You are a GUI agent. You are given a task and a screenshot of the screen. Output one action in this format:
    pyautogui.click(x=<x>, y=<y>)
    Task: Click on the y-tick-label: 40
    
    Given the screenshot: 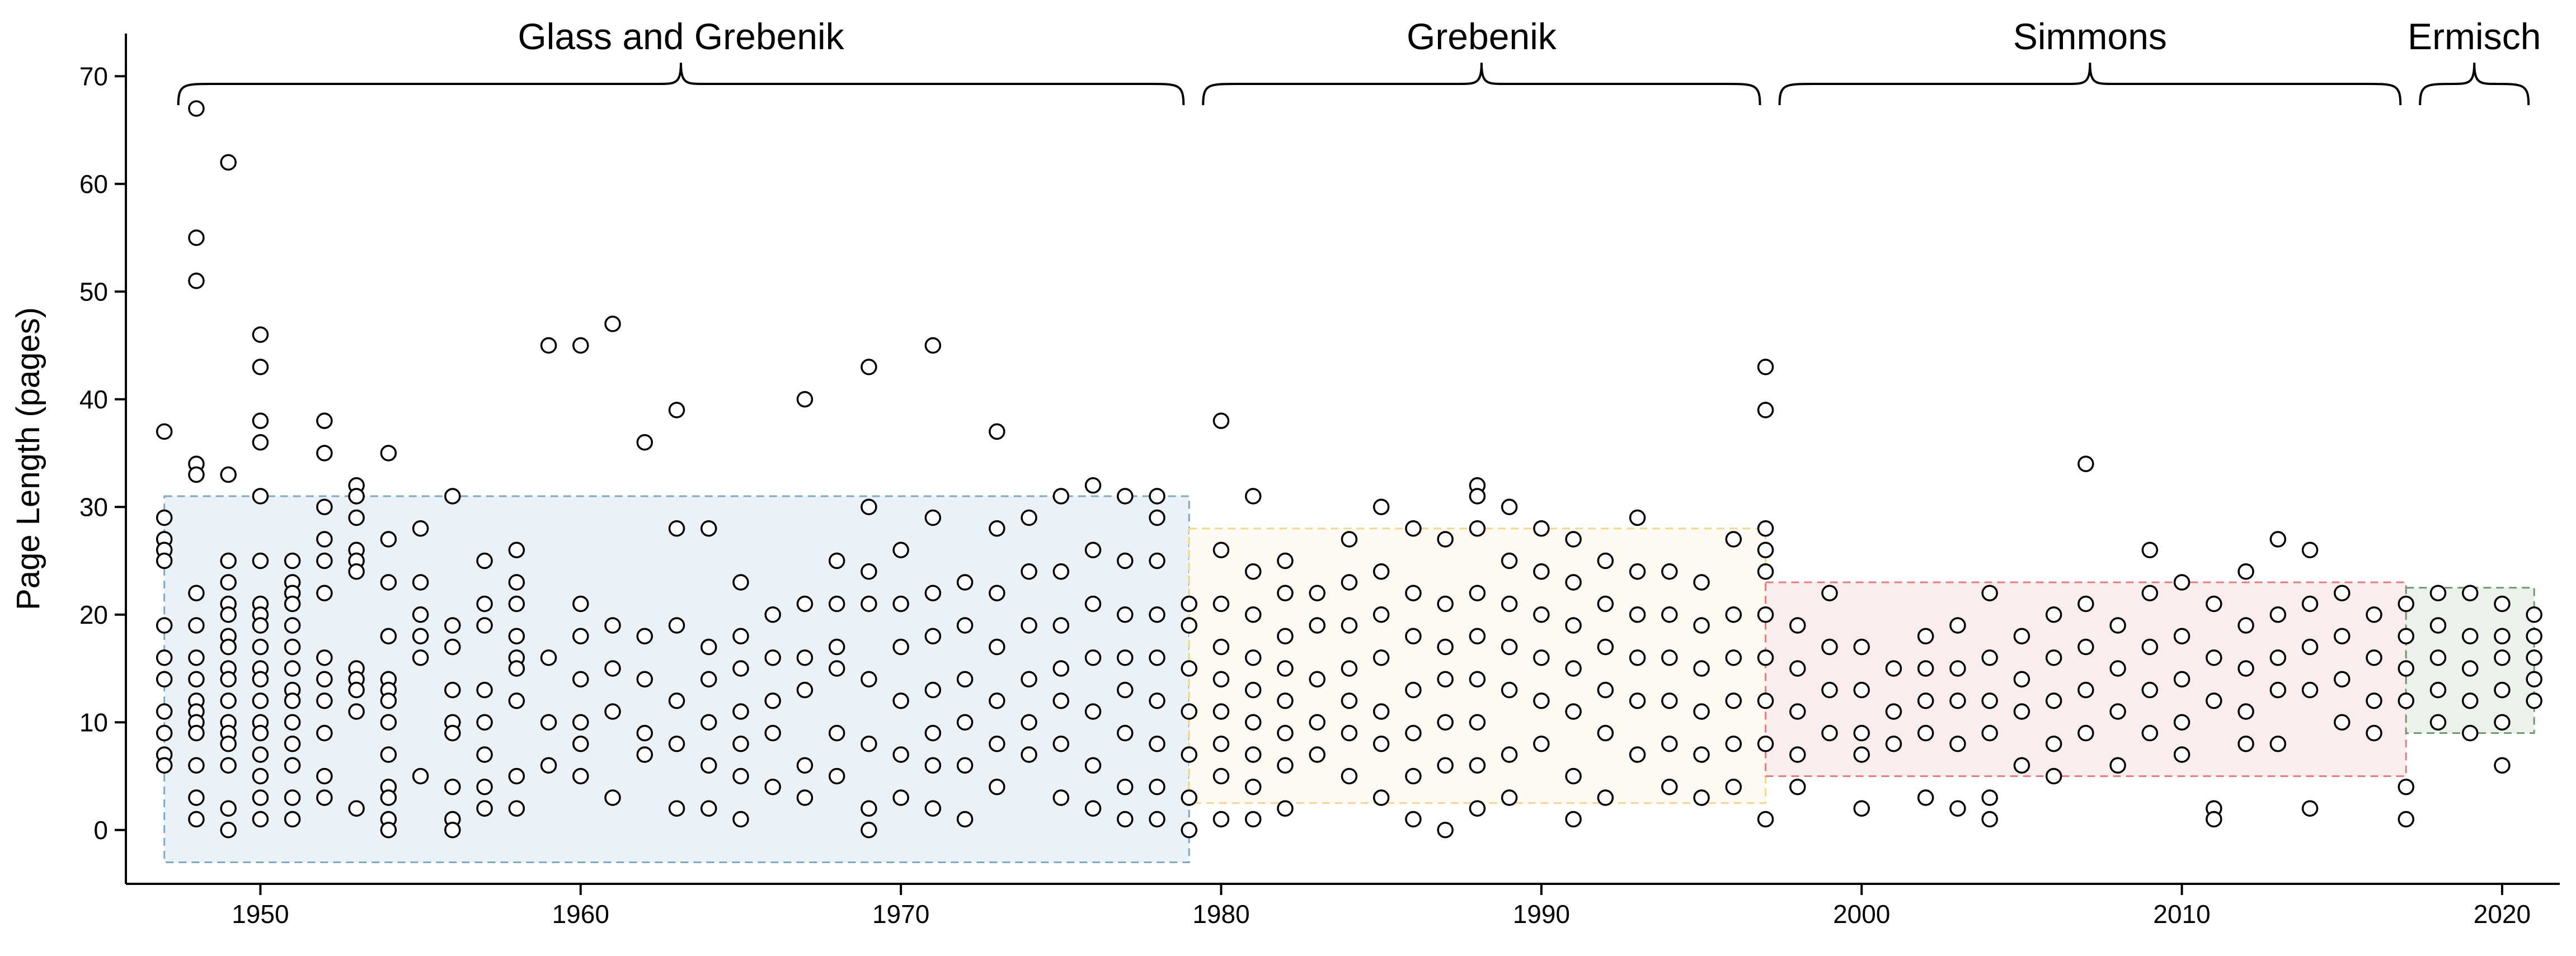 What is the action you would take?
    pyautogui.click(x=93, y=399)
    